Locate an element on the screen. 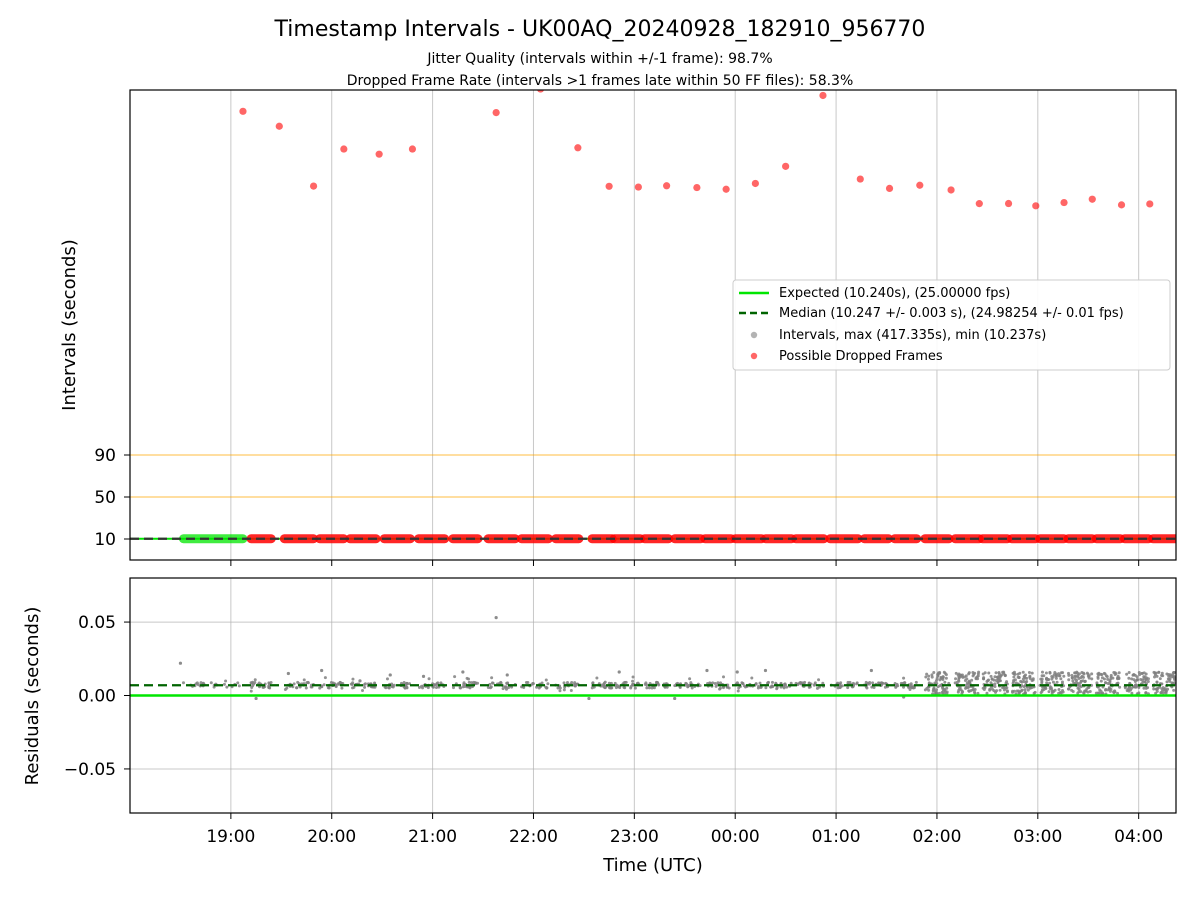  x-tick-label-7: 02:00 is located at coordinates (936, 837).